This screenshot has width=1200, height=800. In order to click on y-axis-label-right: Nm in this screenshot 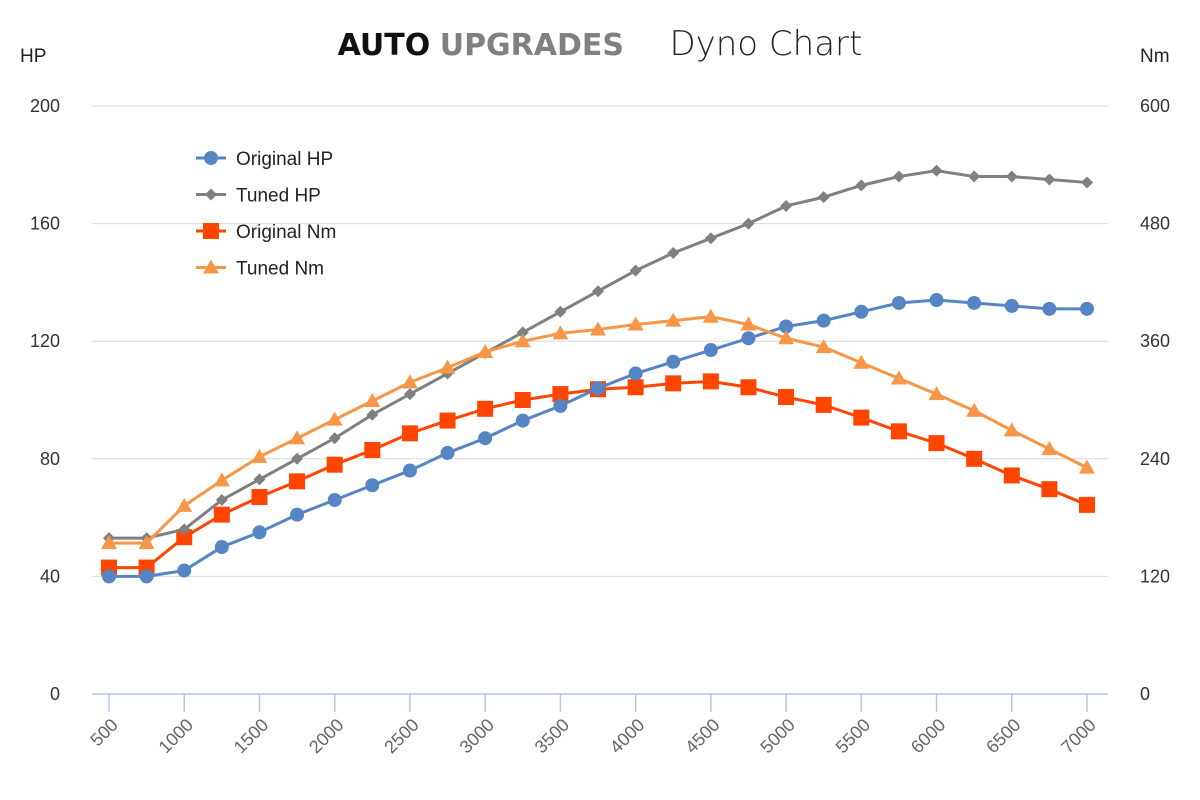, I will do `click(1155, 56)`.